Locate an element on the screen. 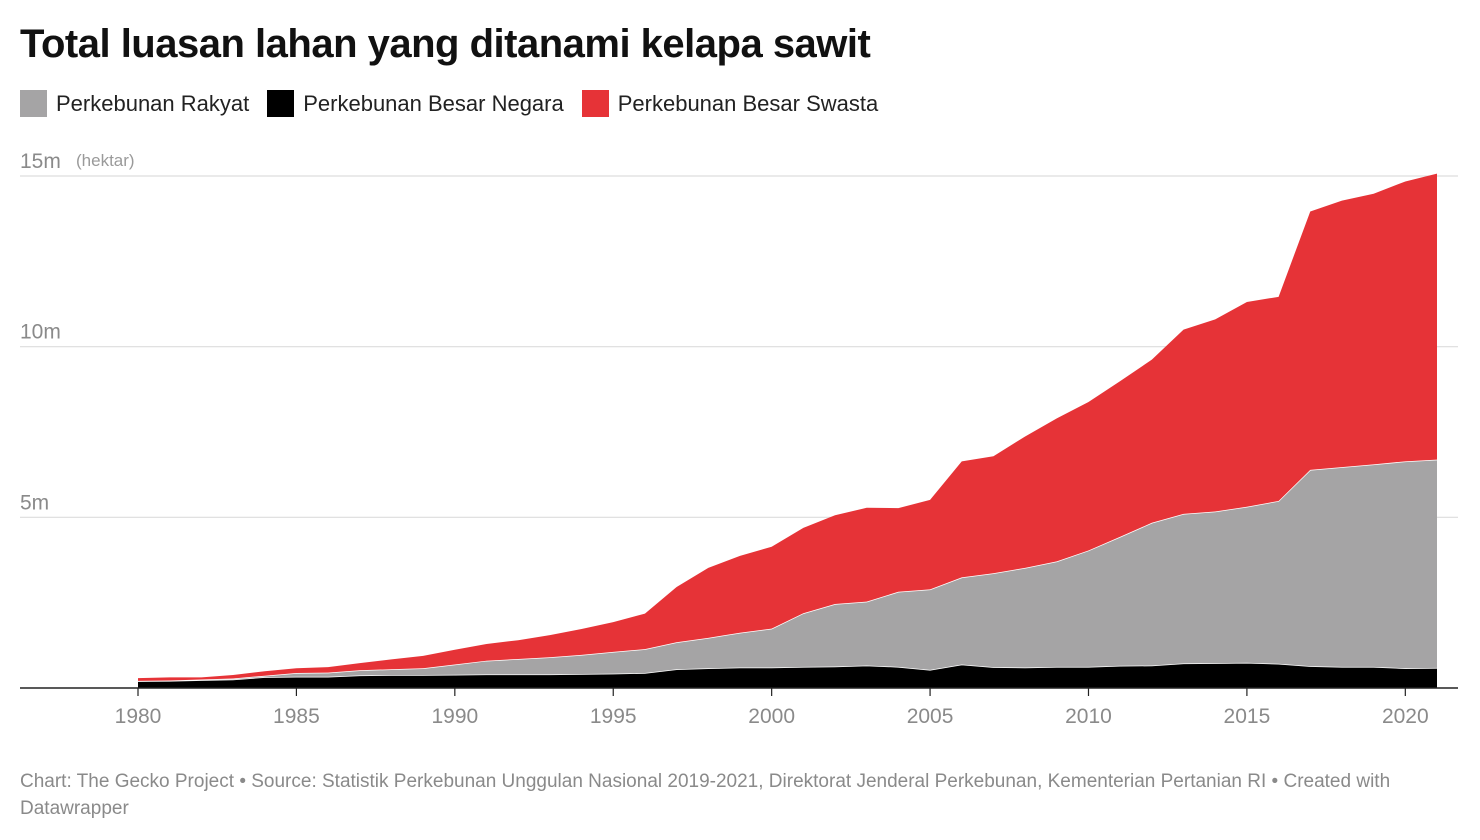 The image size is (1480, 840). y-unit-label: (hektar) is located at coordinates (105, 160).